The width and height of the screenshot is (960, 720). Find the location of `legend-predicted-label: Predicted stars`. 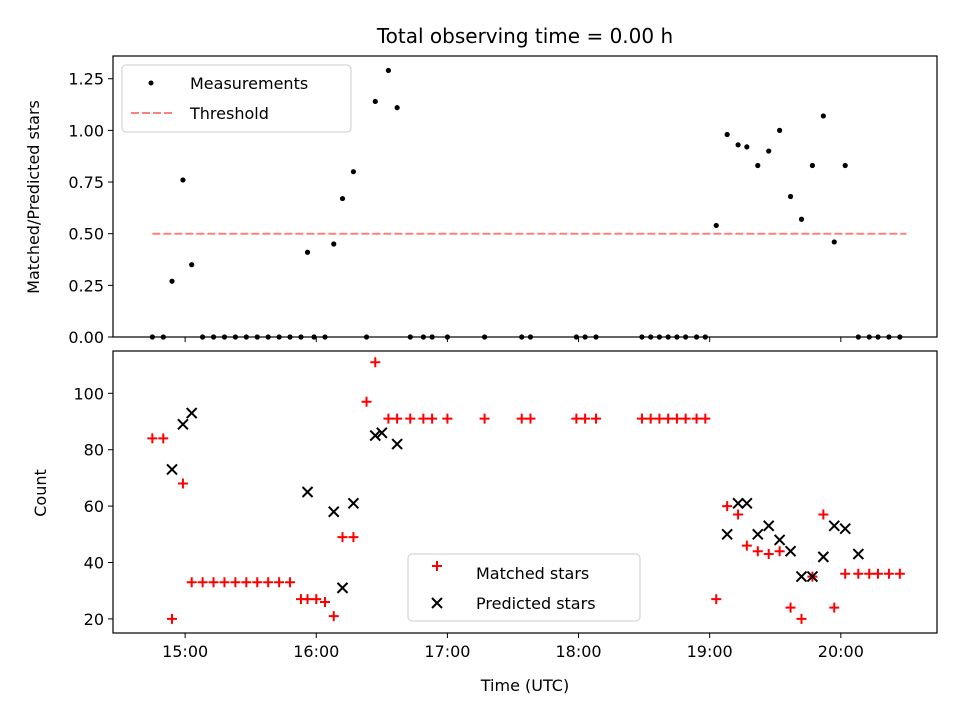

legend-predicted-label: Predicted stars is located at coordinates (536, 603).